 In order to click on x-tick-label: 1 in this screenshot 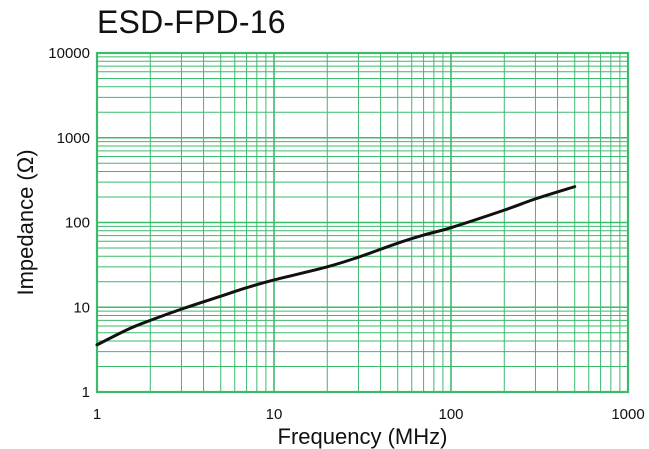, I will do `click(97, 414)`.